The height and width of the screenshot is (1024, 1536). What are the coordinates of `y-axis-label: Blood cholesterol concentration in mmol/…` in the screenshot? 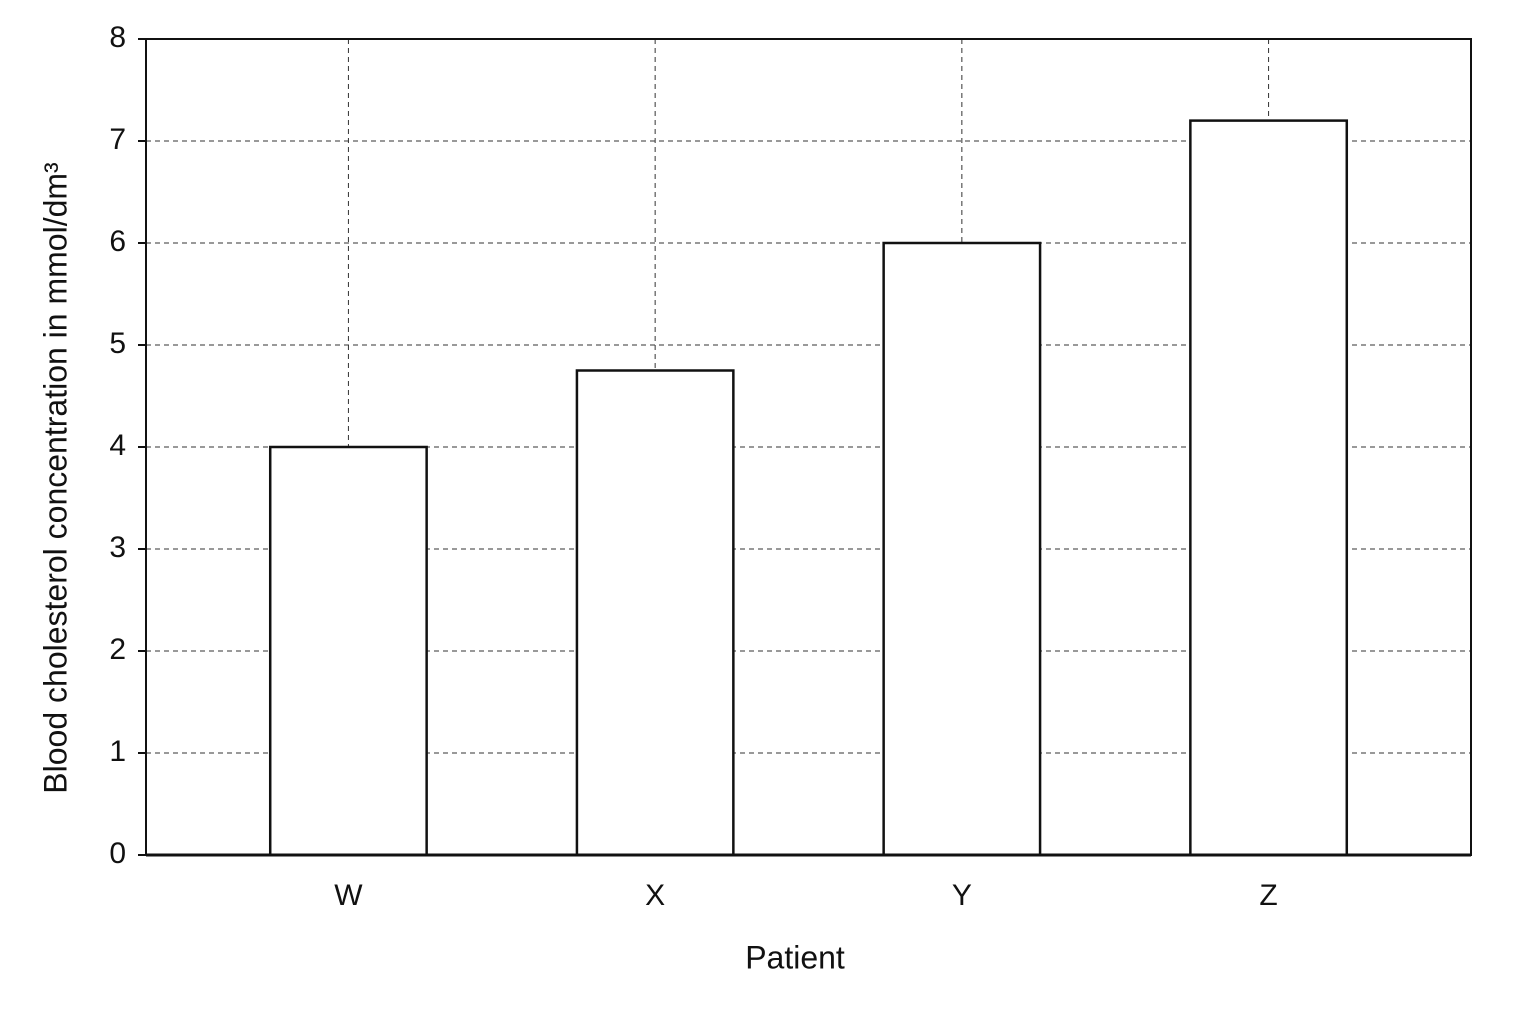 It's located at (55, 478).